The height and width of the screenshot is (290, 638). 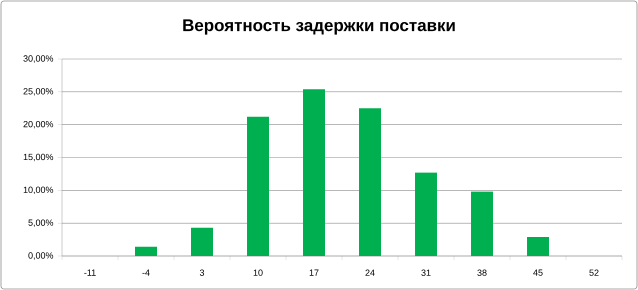 I want to click on chart-title: Вероятность задержки поставки, so click(x=319, y=27).